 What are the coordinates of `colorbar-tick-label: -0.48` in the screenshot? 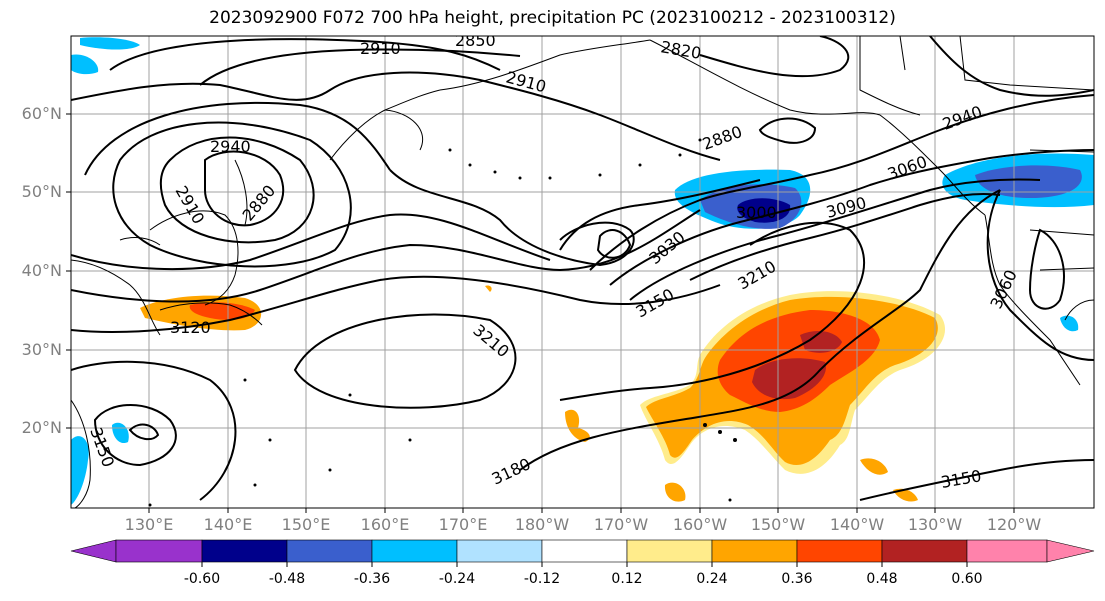 It's located at (287, 579).